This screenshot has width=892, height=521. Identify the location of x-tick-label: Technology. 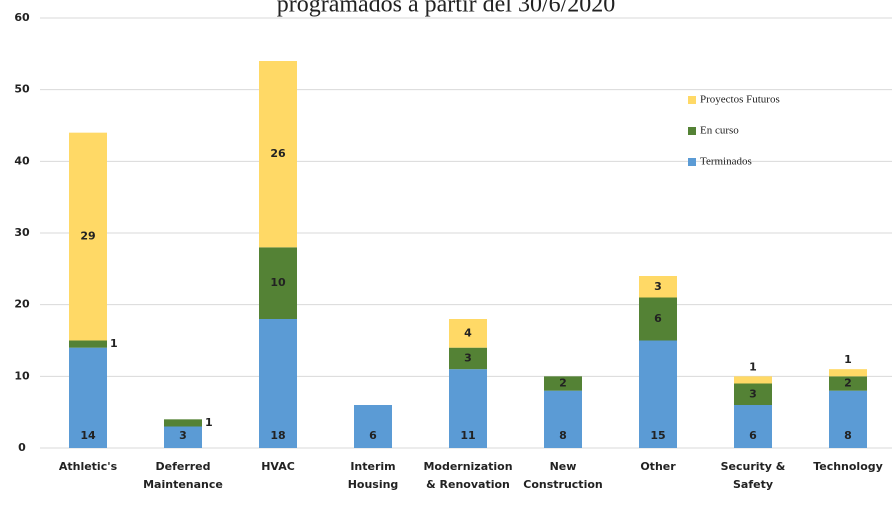
(848, 466).